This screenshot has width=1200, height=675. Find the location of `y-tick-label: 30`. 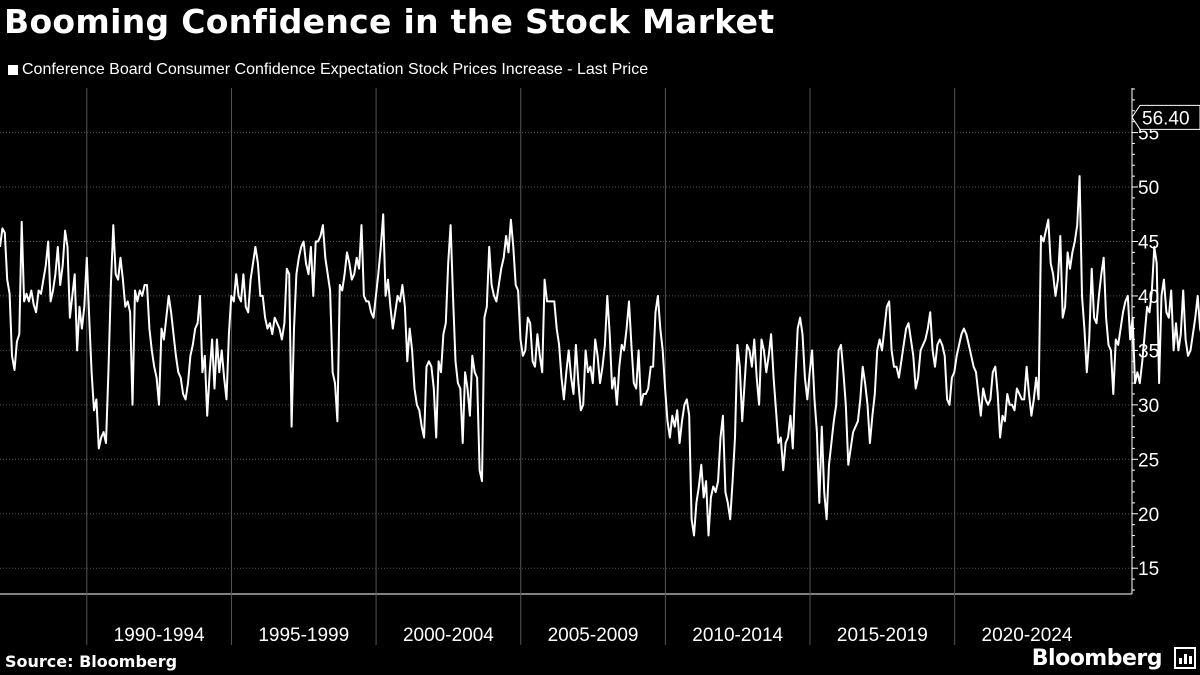

y-tick-label: 30 is located at coordinates (1148, 406).